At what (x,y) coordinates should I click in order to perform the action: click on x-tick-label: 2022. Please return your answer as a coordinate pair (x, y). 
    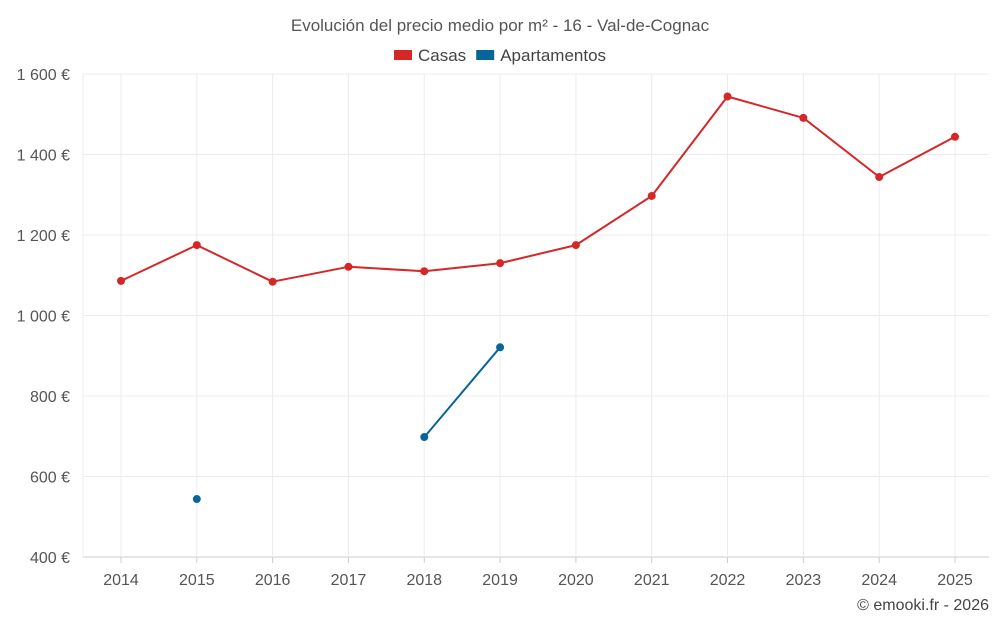
    Looking at the image, I should click on (728, 580).